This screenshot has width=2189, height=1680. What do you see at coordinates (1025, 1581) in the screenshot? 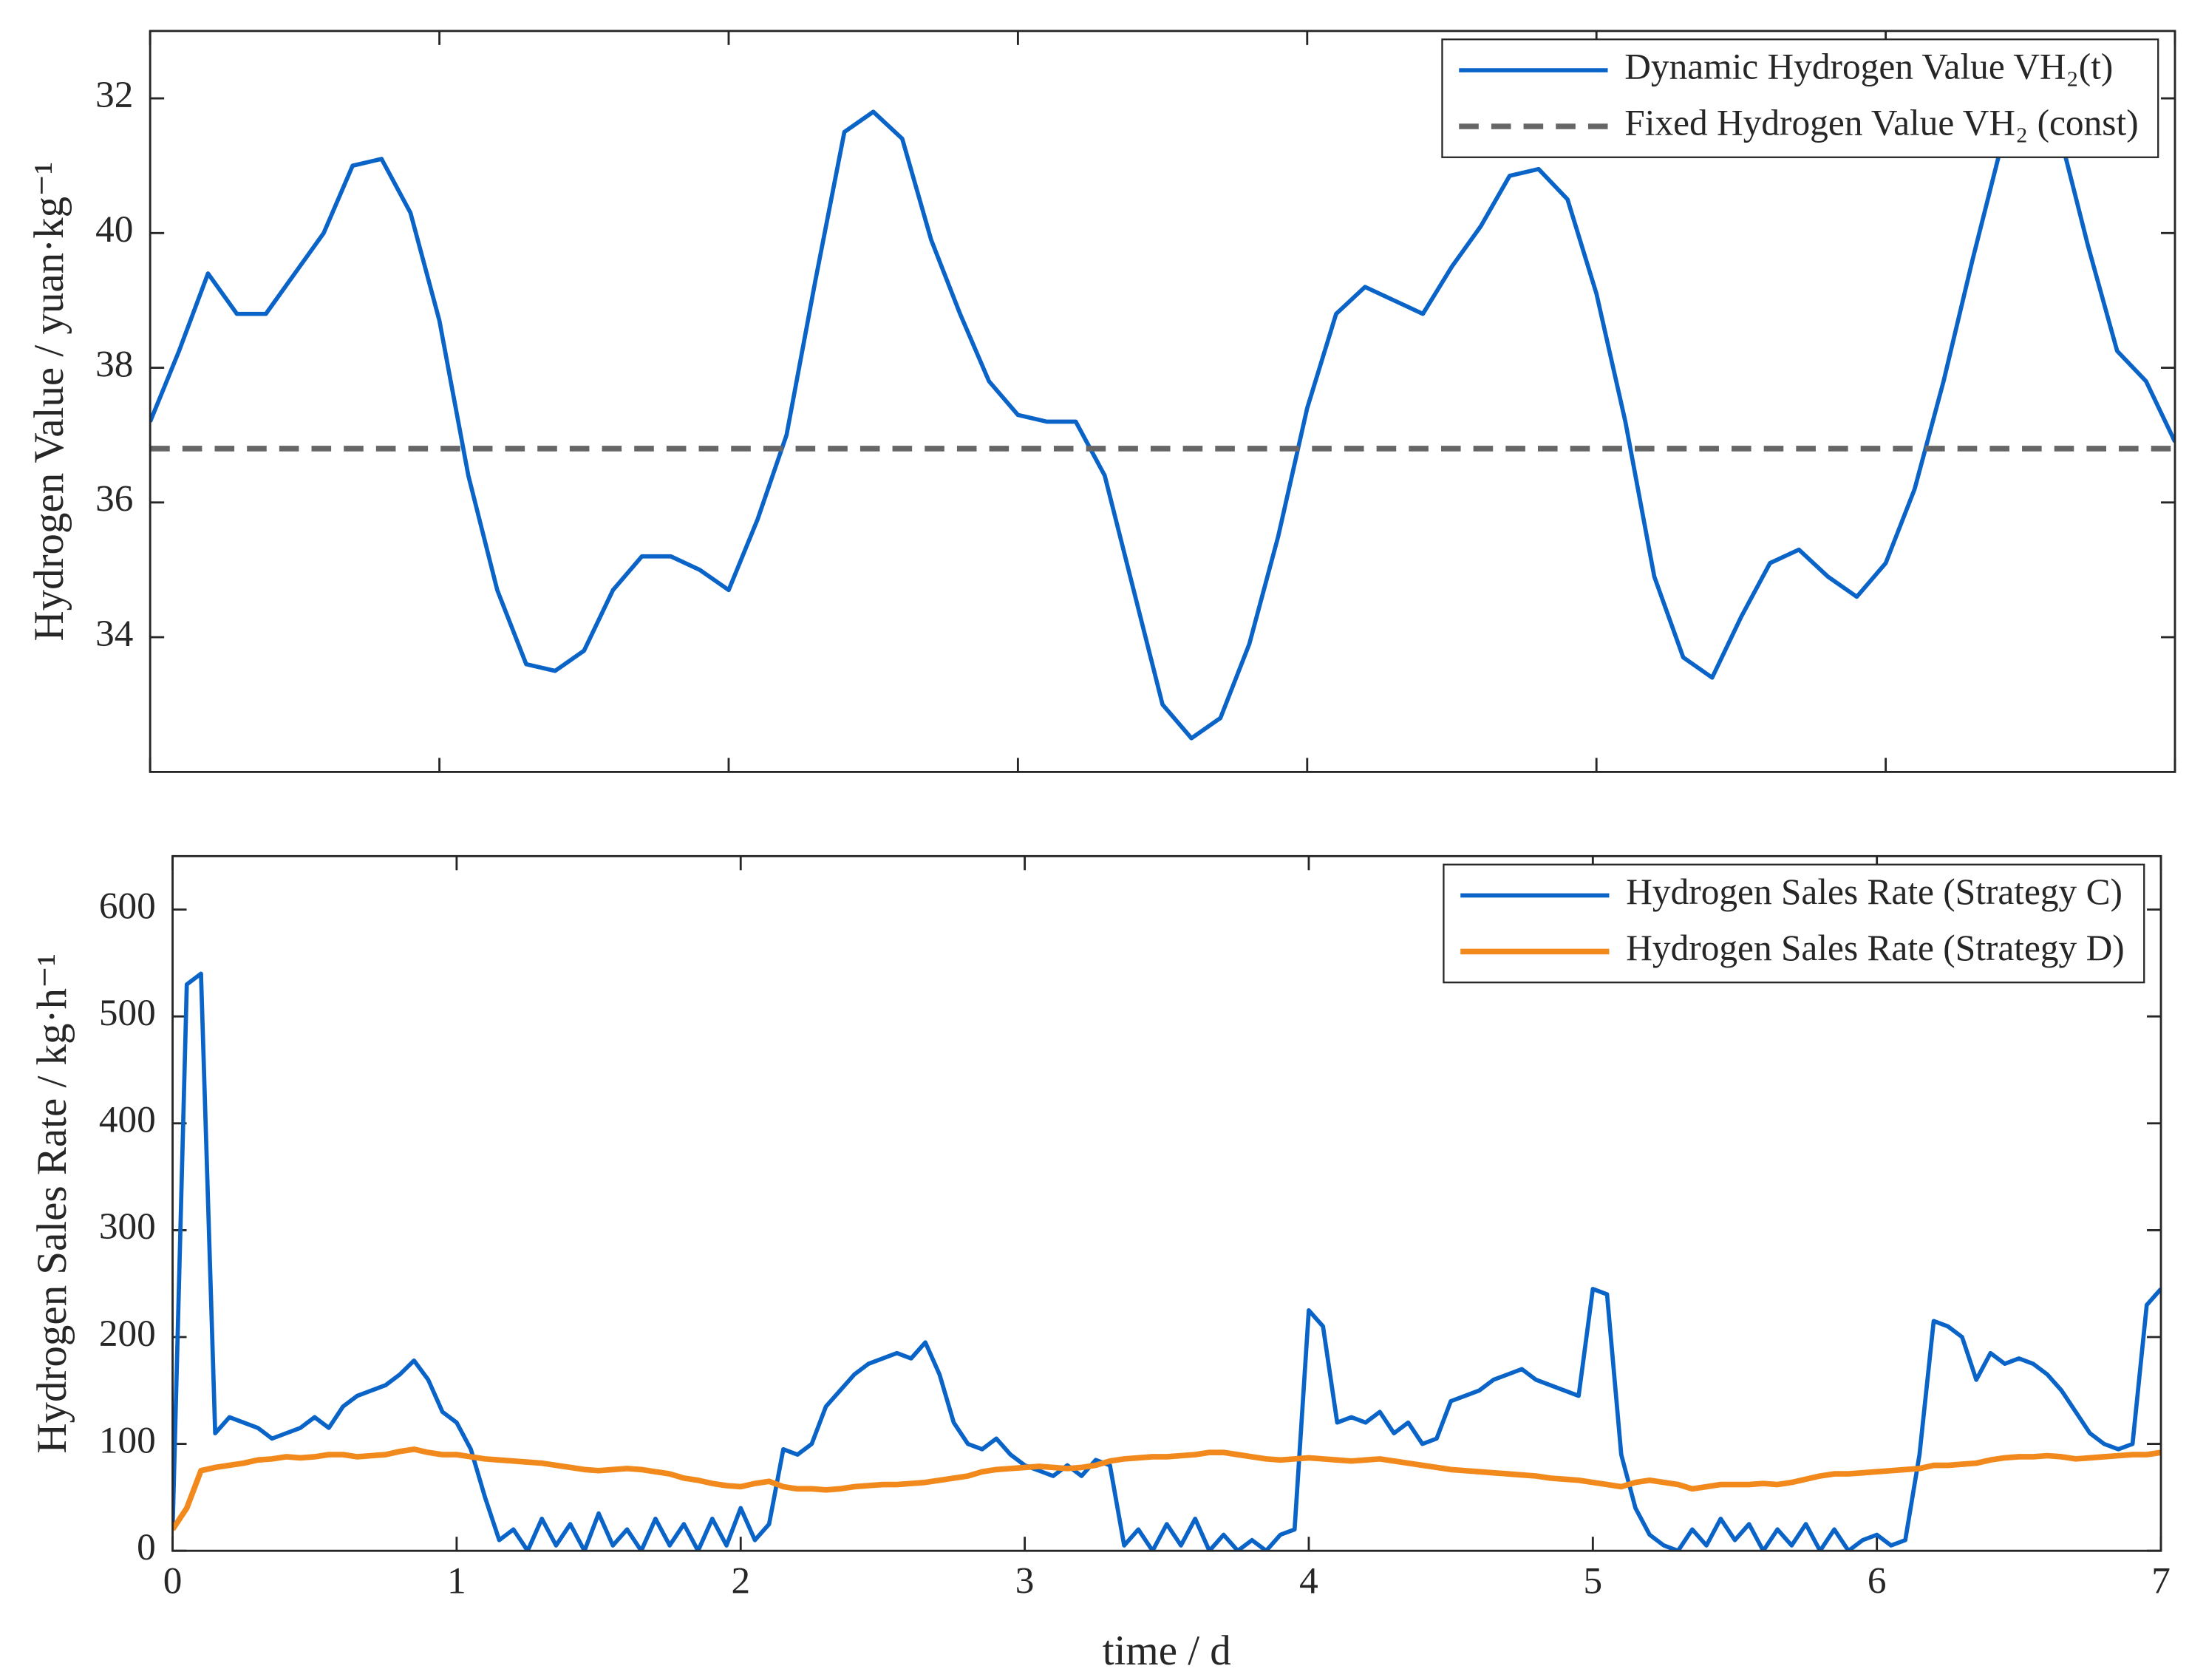
I see `x-tick-label: 3` at bounding box center [1025, 1581].